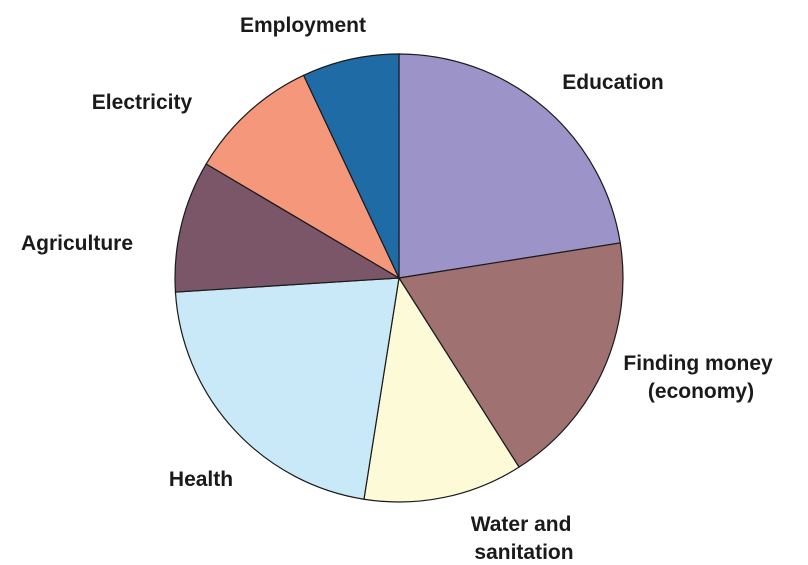 The image size is (808, 565). I want to click on pie-slice-electricity, so click(303, 177).